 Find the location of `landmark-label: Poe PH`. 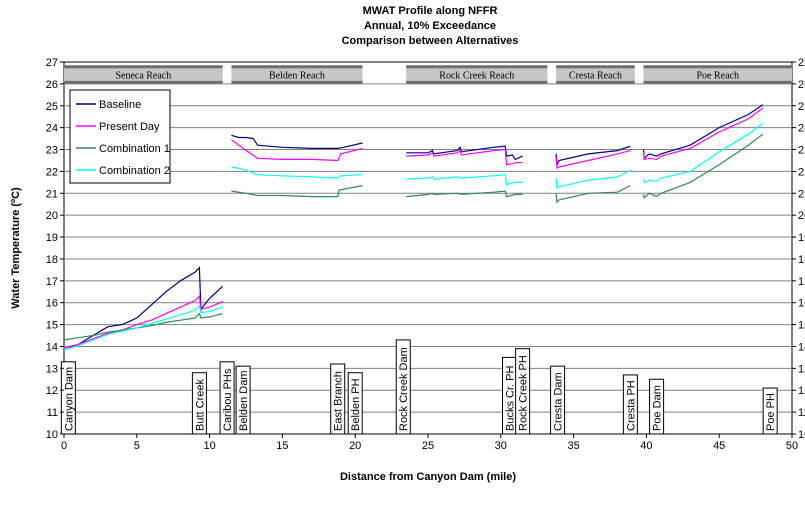

landmark-label: Poe PH is located at coordinates (771, 412).